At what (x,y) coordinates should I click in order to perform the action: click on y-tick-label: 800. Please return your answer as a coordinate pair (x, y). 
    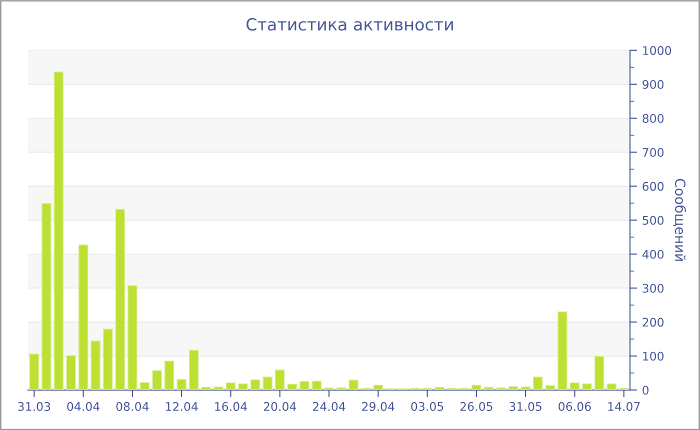
    Looking at the image, I should click on (653, 118).